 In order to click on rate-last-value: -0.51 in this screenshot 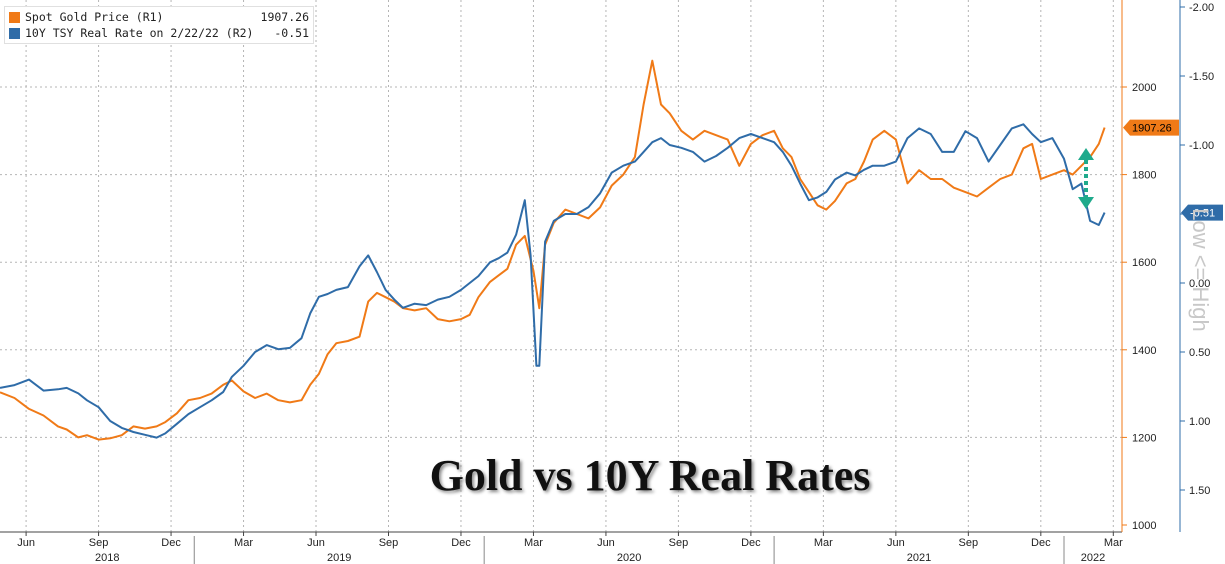, I will do `click(1202, 214)`.